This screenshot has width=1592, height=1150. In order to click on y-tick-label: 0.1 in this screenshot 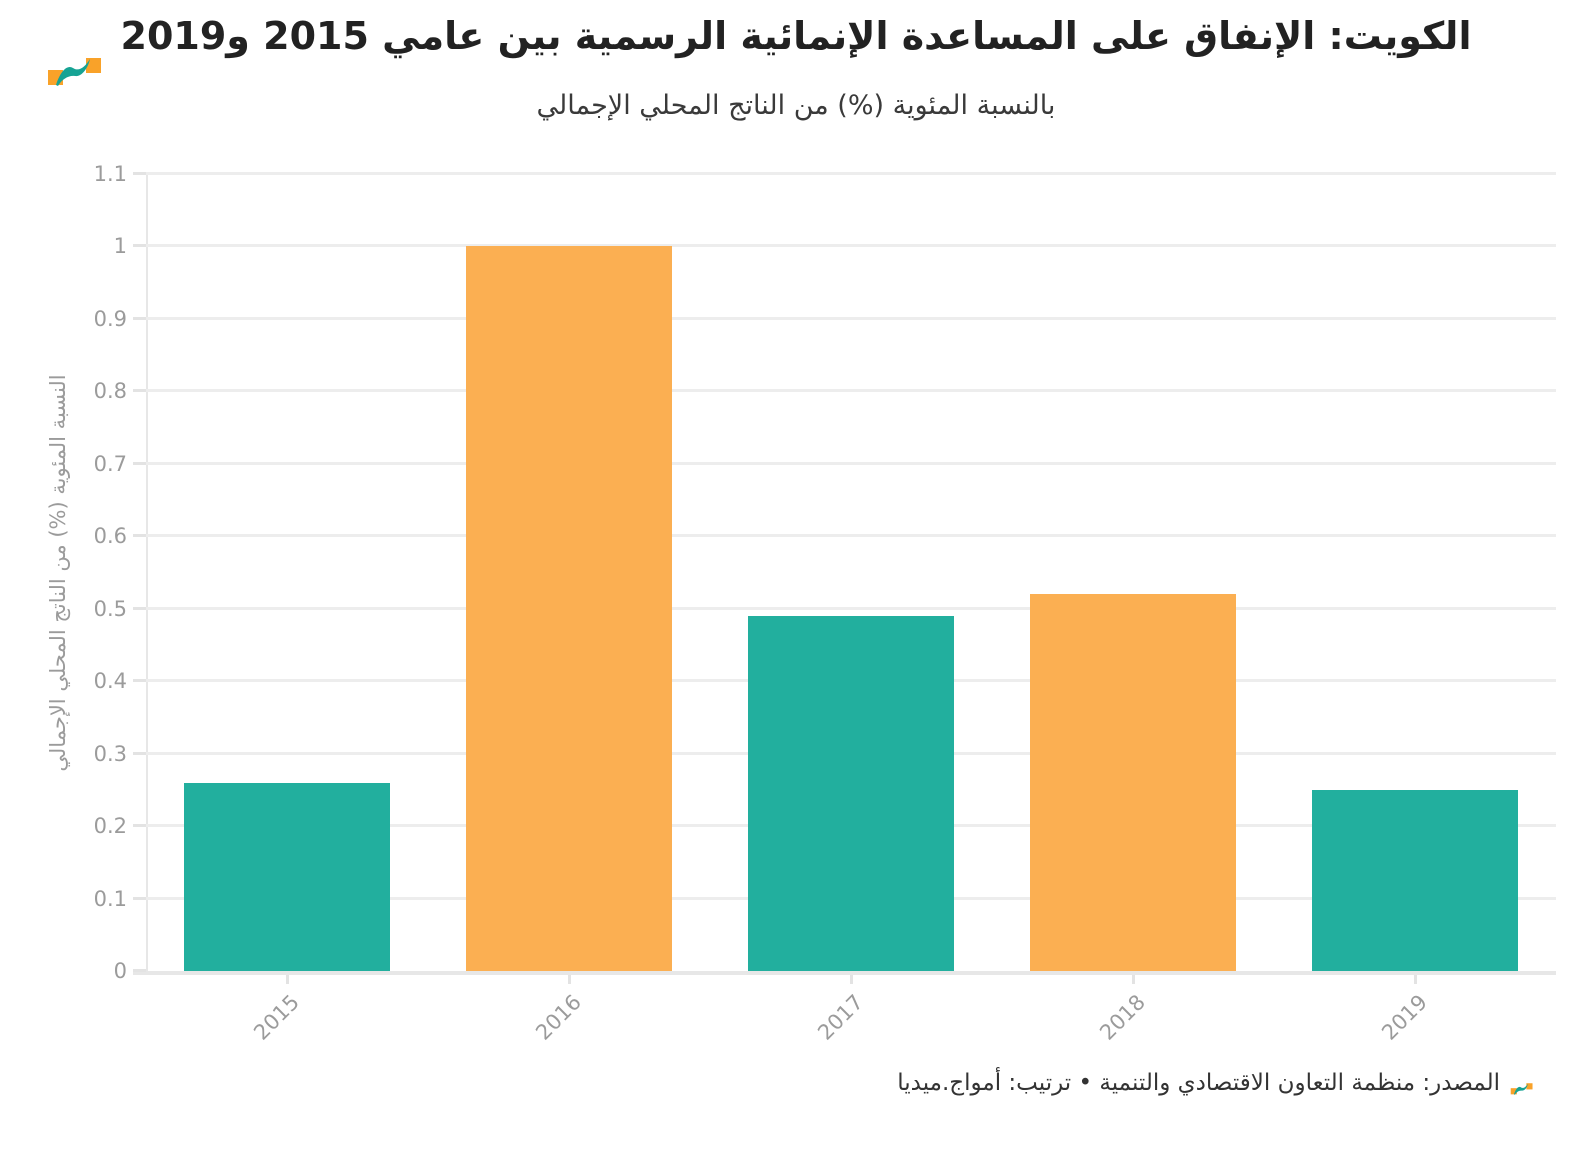, I will do `click(110, 898)`.